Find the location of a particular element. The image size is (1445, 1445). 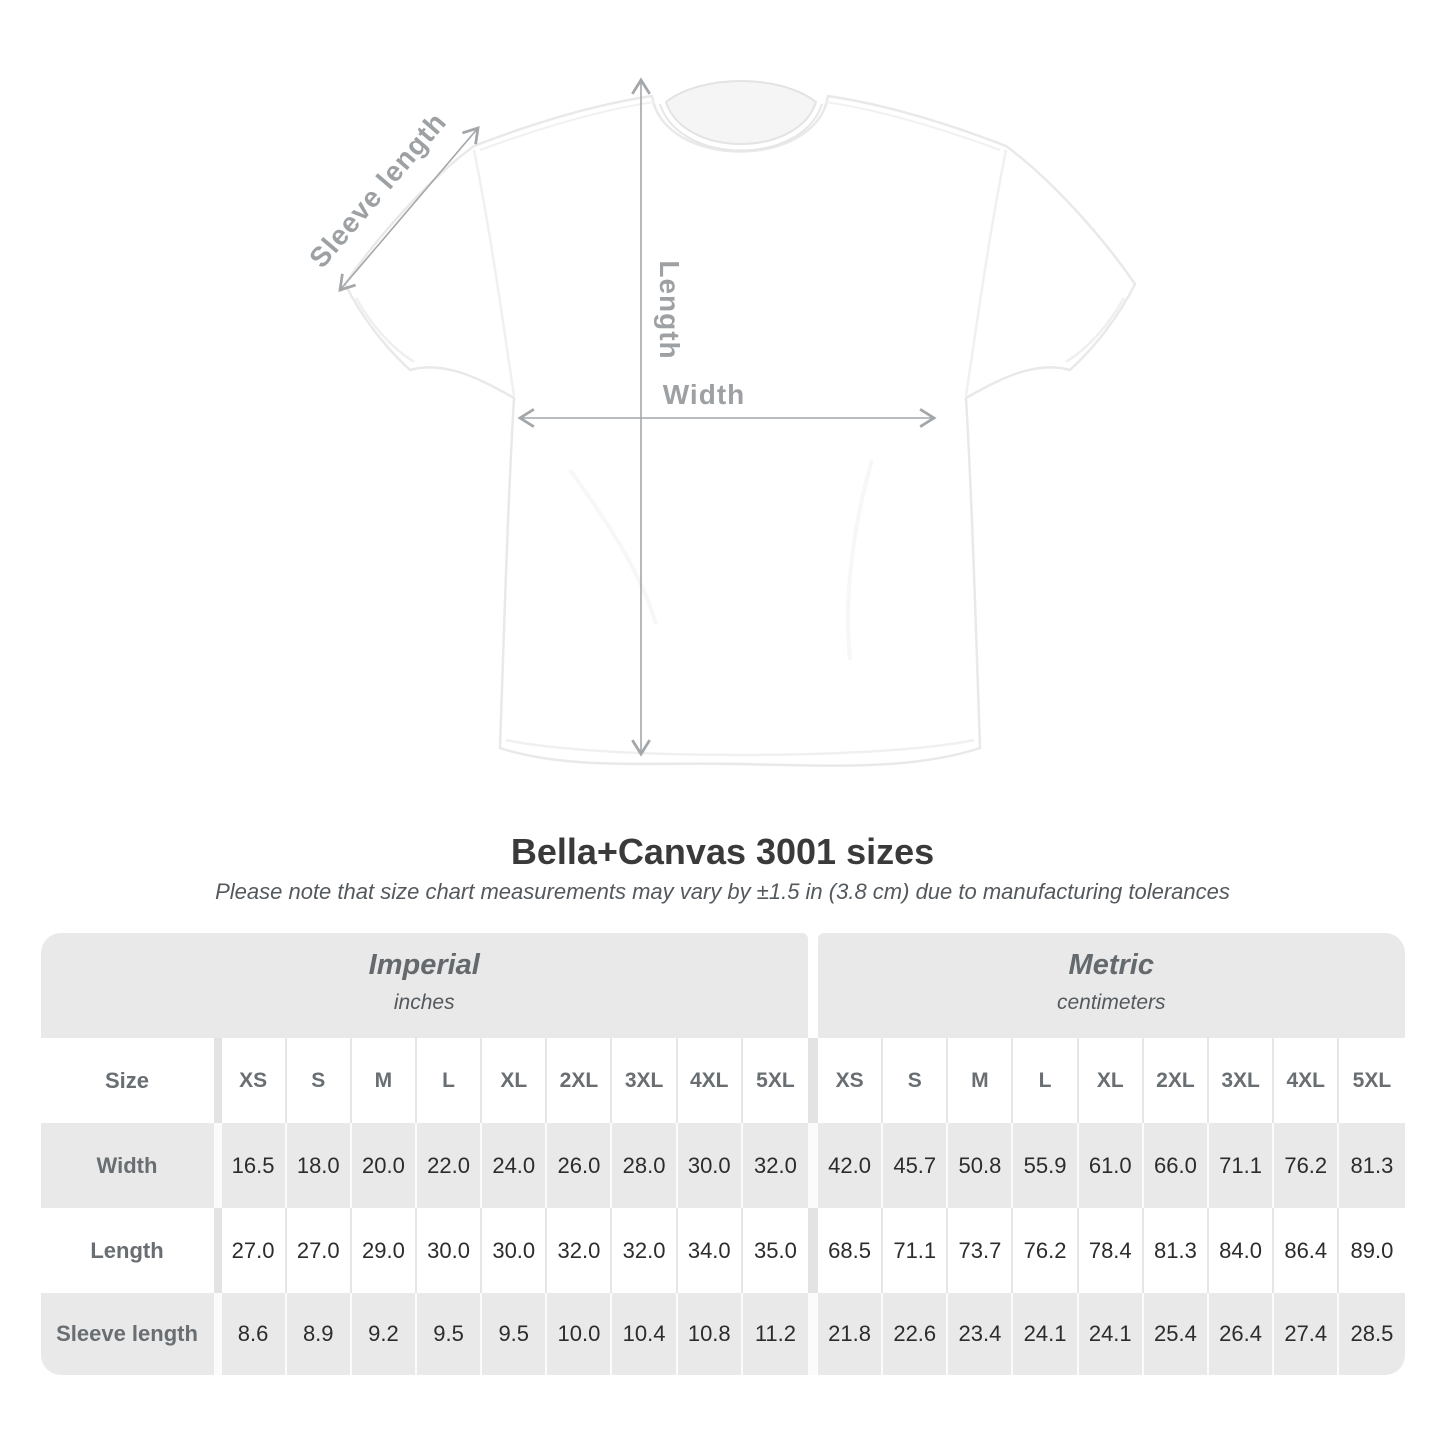

measurement-value: 8.9 is located at coordinates (319, 1334).